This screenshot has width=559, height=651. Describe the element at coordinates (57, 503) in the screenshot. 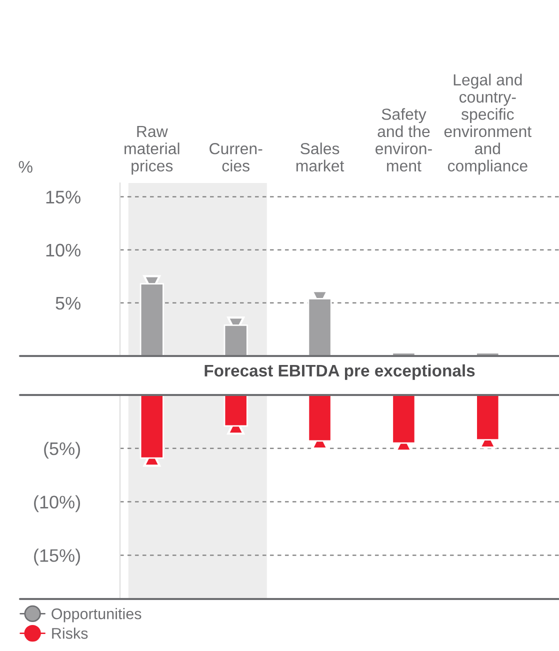

I see `y-tick-label: (10%)` at that location.